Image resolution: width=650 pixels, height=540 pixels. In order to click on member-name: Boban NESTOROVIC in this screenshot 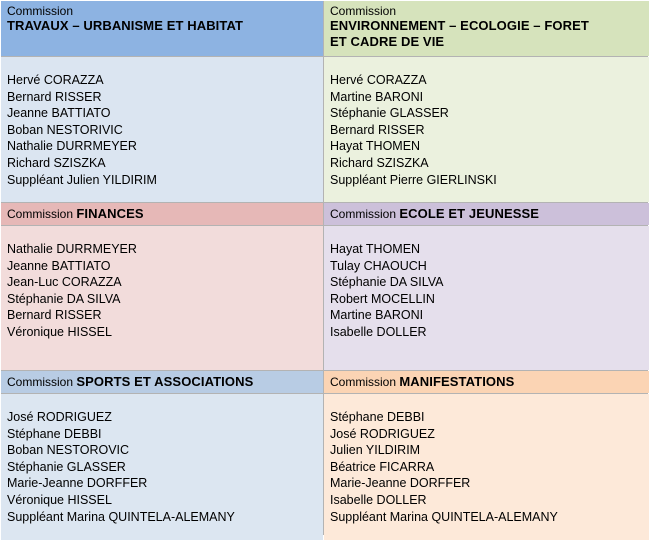, I will do `click(68, 450)`.